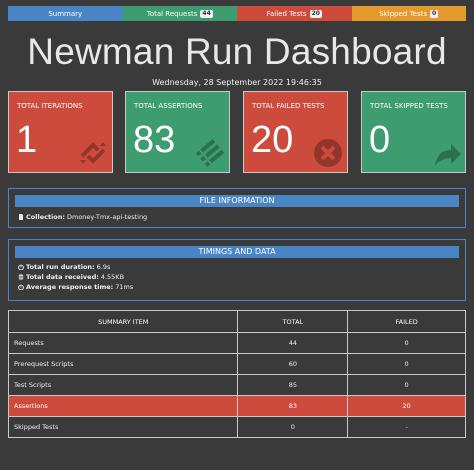 The height and width of the screenshot is (470, 474). Describe the element at coordinates (123, 406) in the screenshot. I see `summary-item: Assertions` at that location.